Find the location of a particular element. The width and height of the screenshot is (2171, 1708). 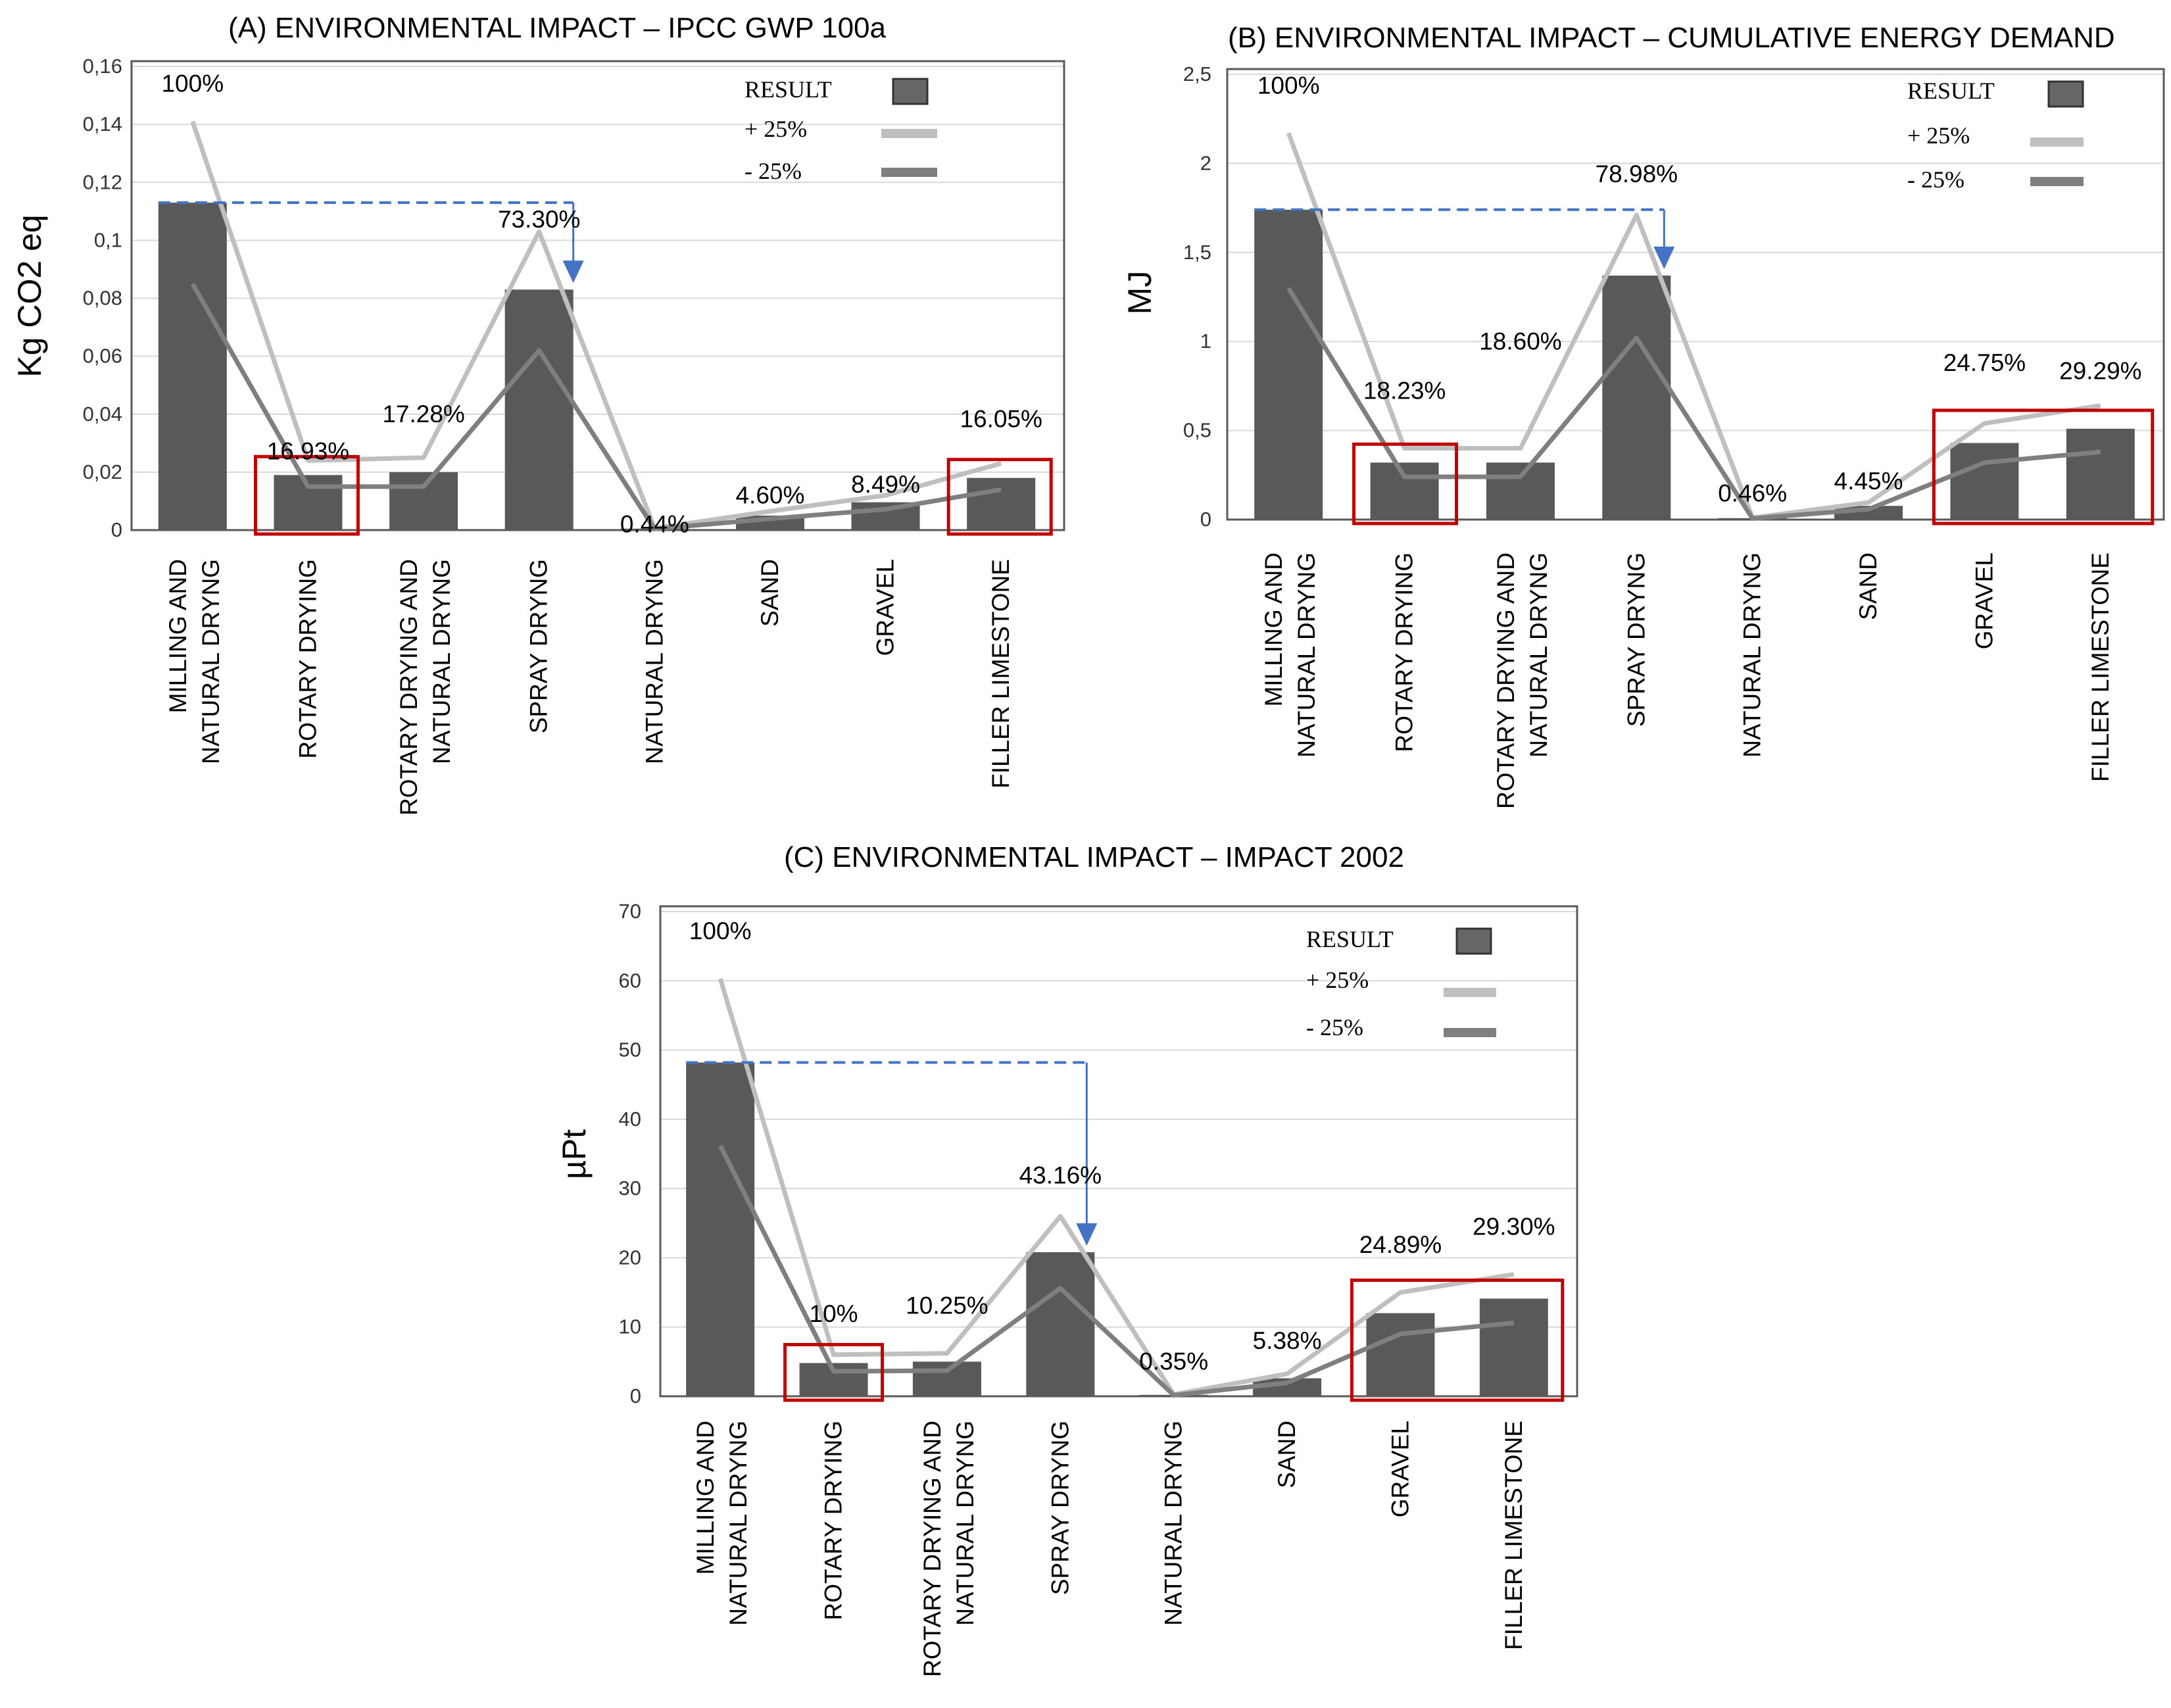

y-tick-label: 0,12 is located at coordinates (102, 182).